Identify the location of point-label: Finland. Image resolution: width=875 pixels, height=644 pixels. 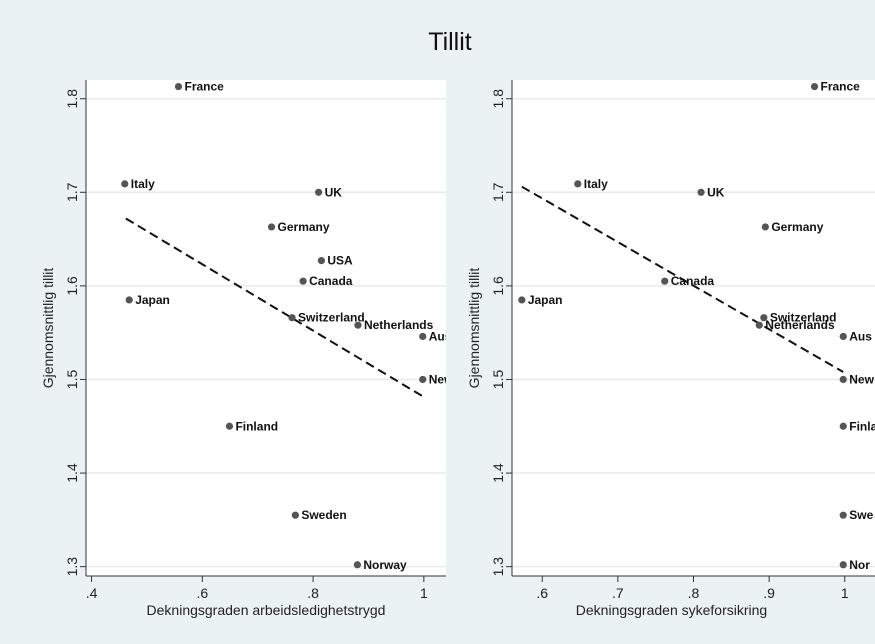
(256, 426).